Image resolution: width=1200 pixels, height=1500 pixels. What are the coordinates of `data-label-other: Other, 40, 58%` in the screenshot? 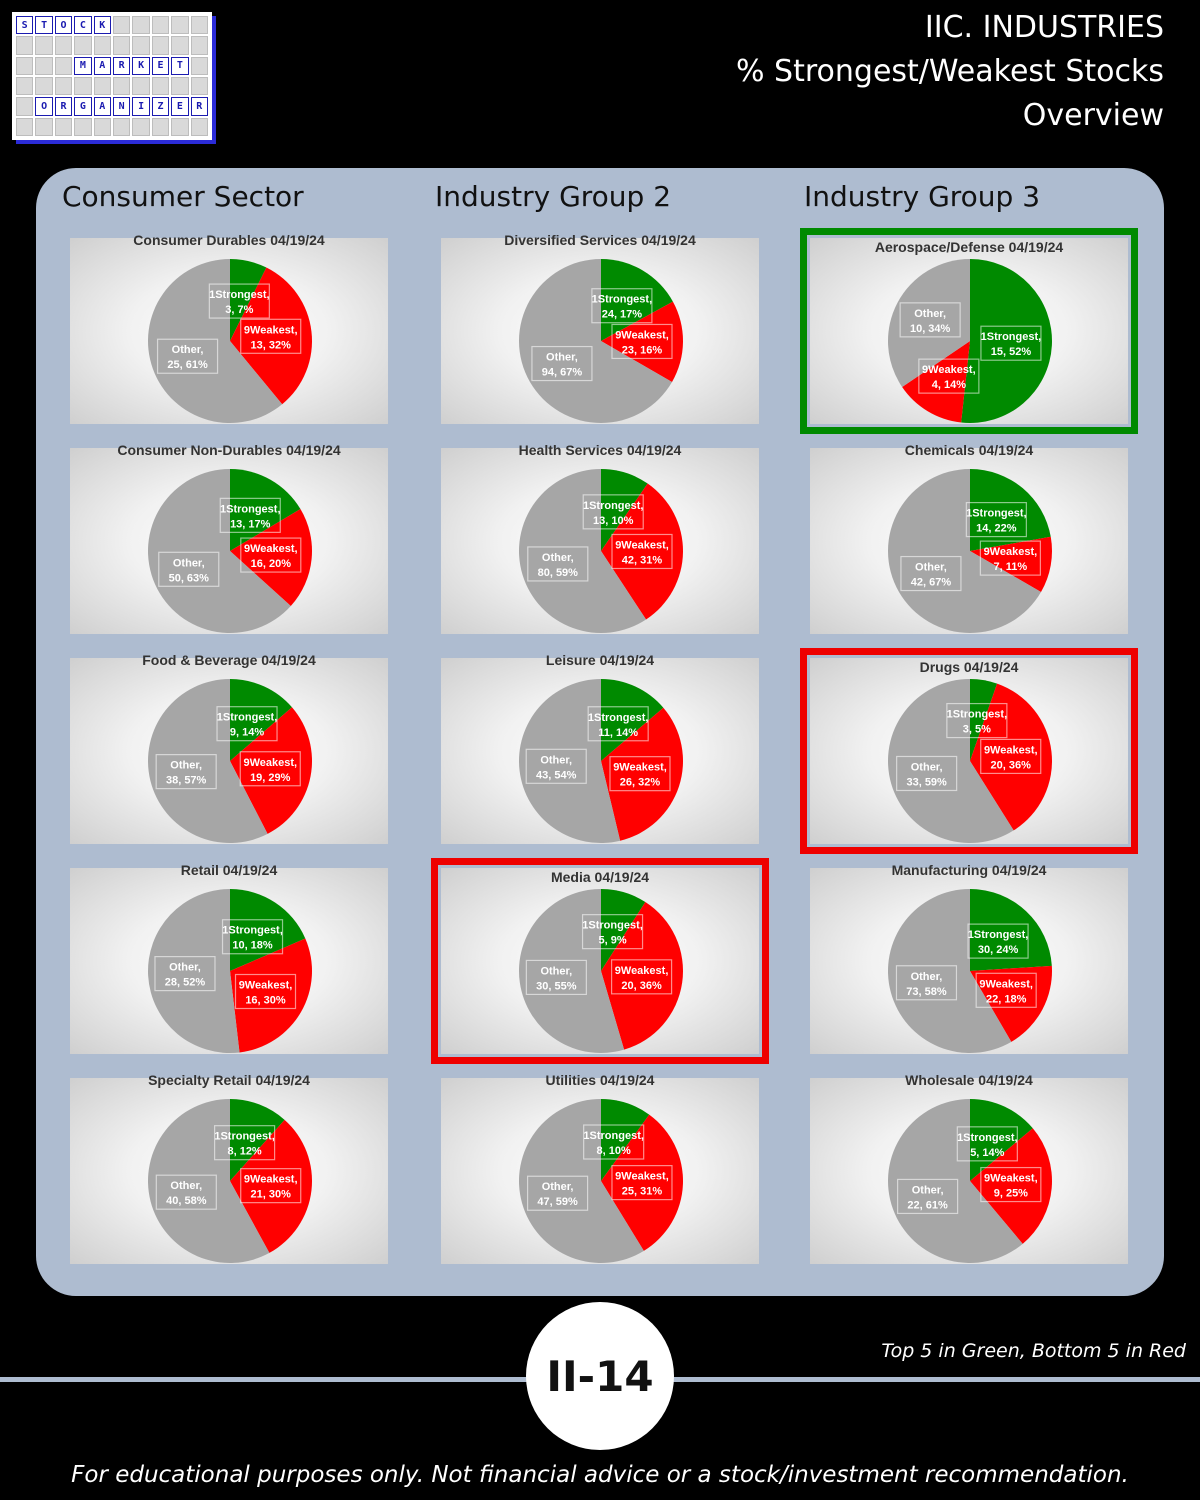 It's located at (186, 1192).